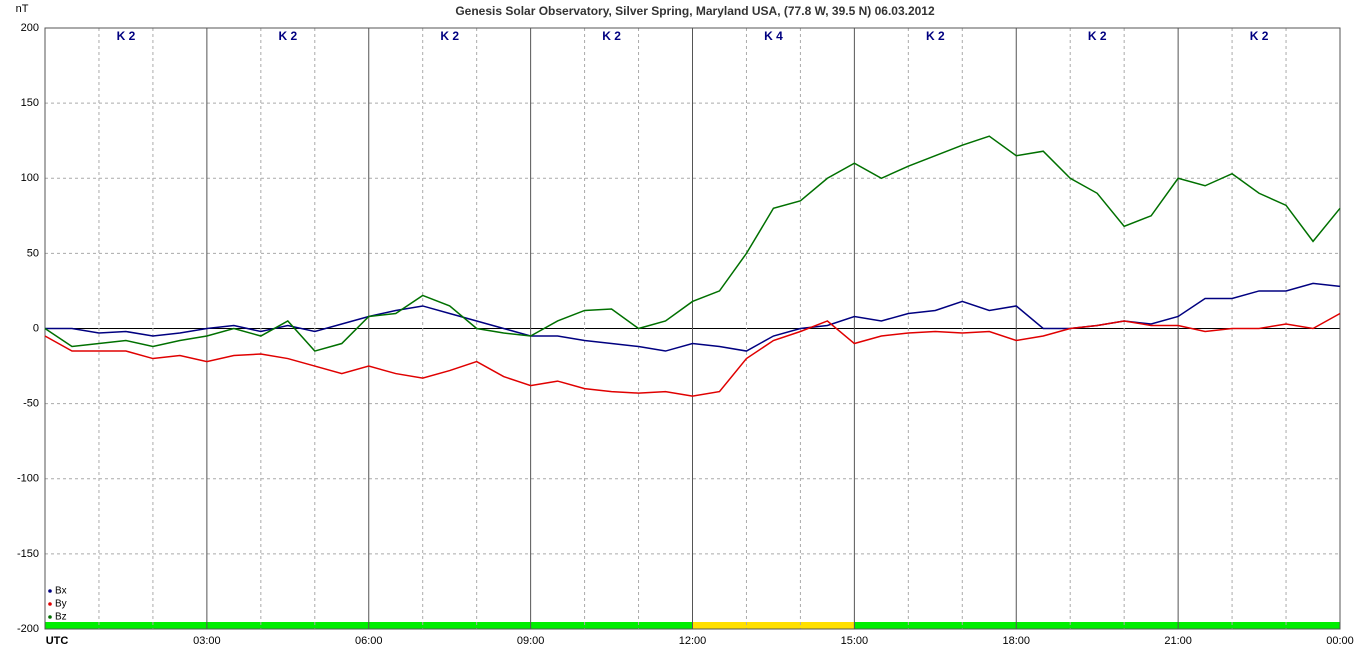 The image size is (1360, 657). Describe the element at coordinates (1340, 641) in the screenshot. I see `x-tick-label: 00:00` at that location.